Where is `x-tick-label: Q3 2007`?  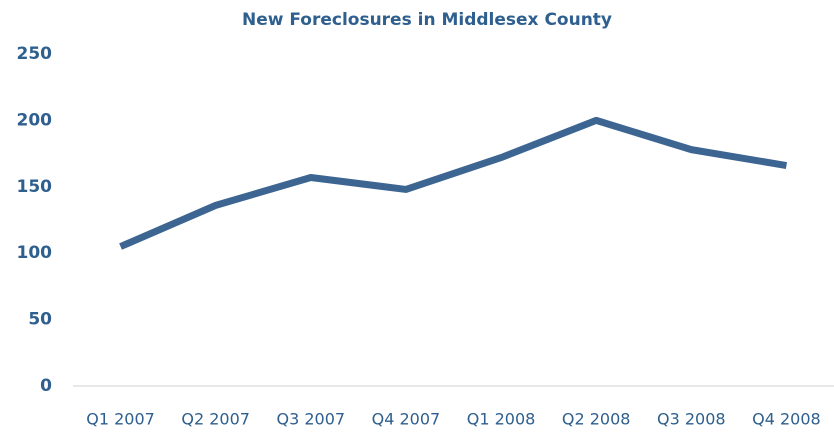
x-tick-label: Q3 2007 is located at coordinates (311, 419).